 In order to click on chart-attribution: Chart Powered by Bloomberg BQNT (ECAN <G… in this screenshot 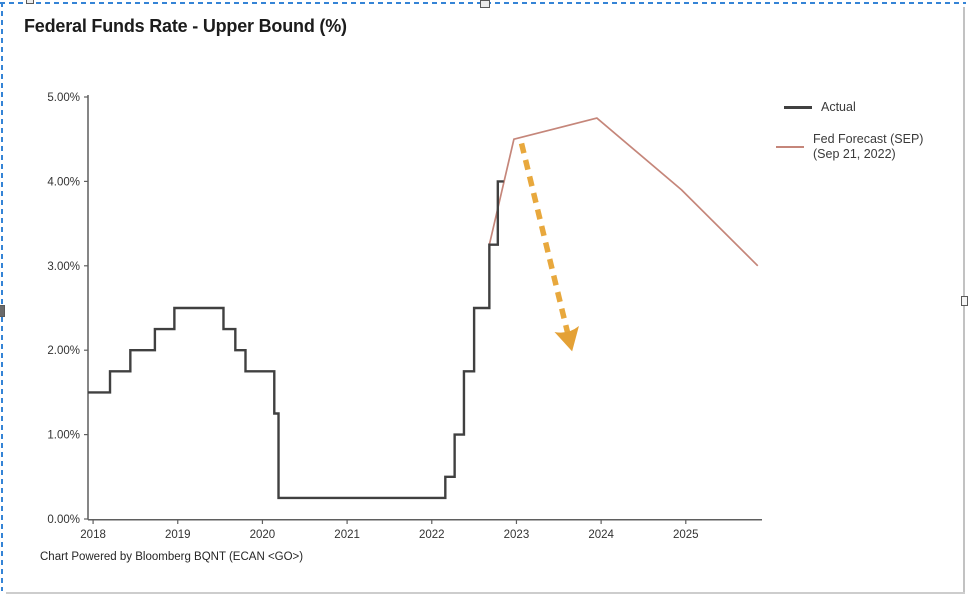, I will do `click(172, 557)`.